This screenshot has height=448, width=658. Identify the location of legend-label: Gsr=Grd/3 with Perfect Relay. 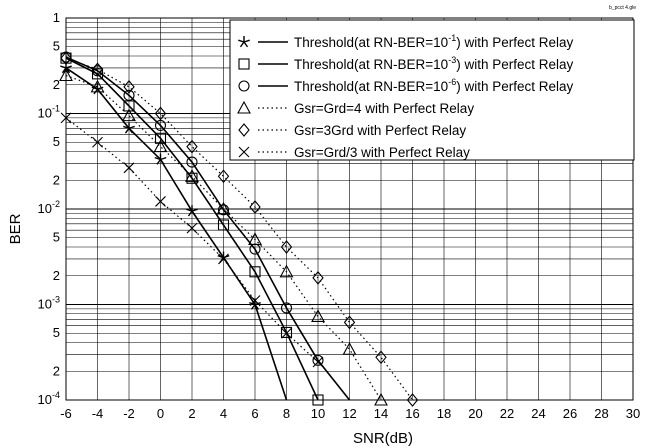
(382, 152).